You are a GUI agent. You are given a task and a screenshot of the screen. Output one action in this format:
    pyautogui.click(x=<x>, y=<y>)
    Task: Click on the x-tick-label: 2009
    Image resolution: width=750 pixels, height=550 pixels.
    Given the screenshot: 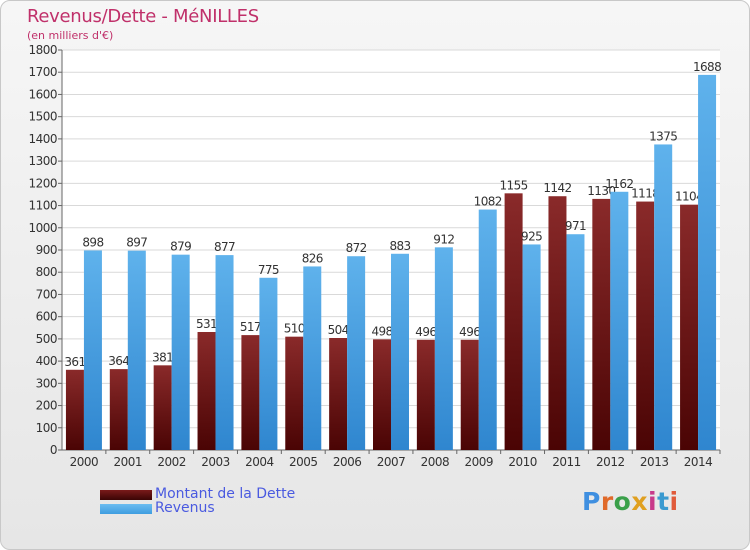 What is the action you would take?
    pyautogui.click(x=478, y=462)
    